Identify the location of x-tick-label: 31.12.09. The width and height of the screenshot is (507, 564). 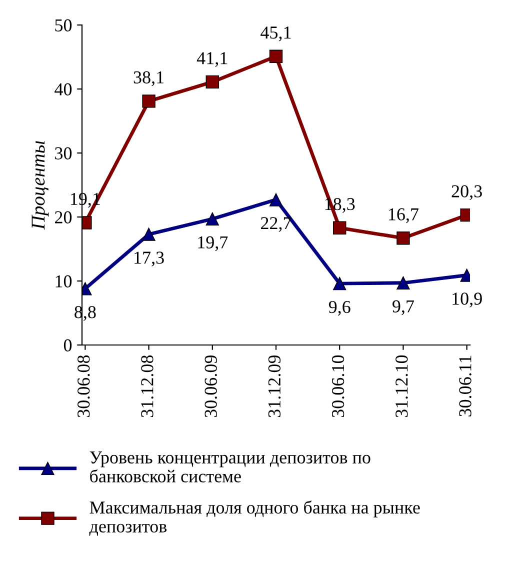
(274, 386).